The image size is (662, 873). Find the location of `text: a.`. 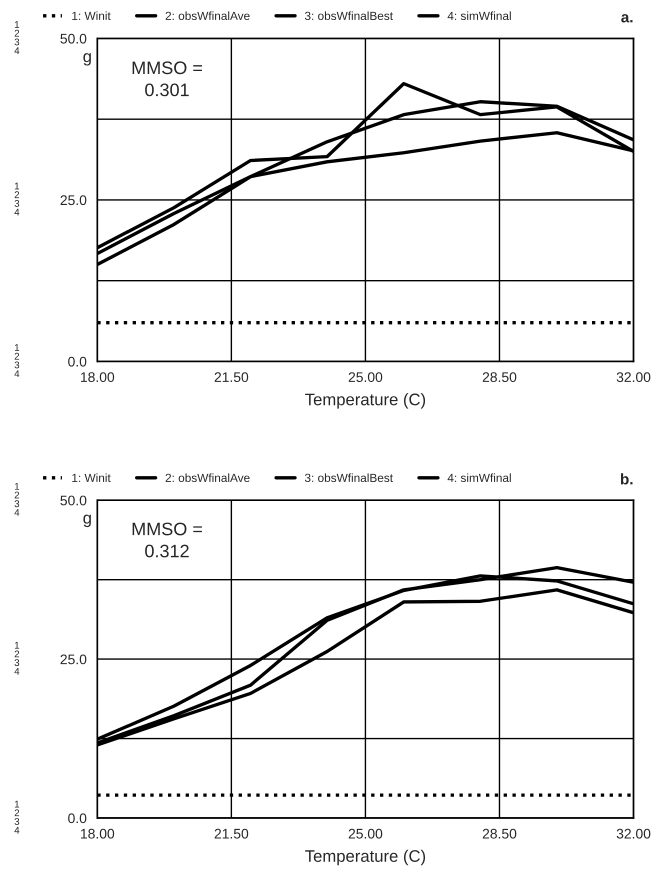

text: a. is located at coordinates (626, 18).